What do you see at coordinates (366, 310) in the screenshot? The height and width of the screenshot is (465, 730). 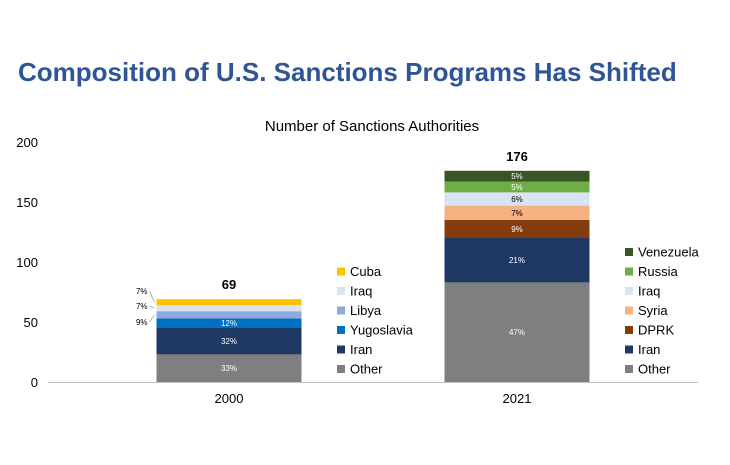 I see `legend-entry: Libya` at bounding box center [366, 310].